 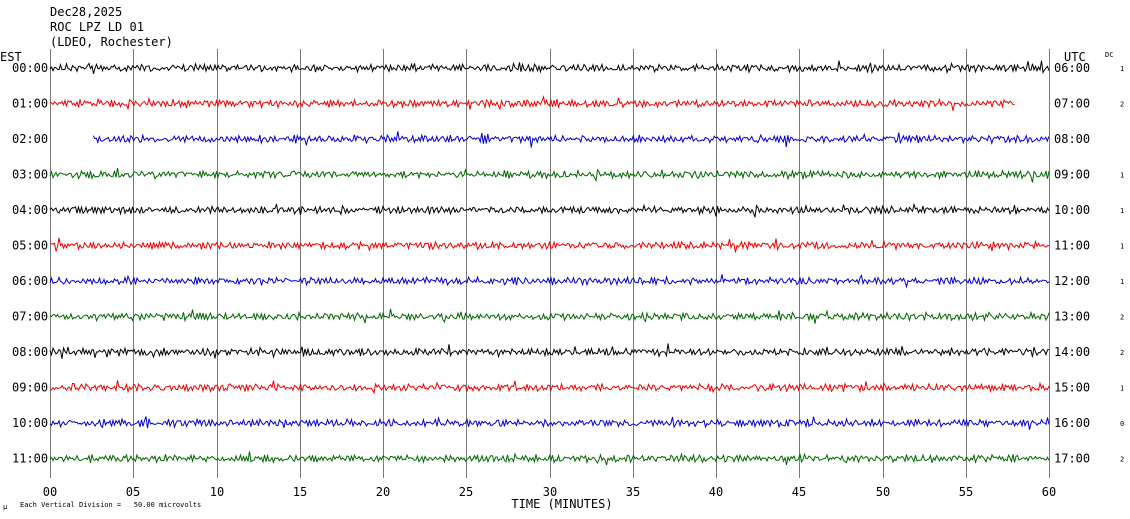 I want to click on row-label-local: 07:00, so click(x=30, y=317).